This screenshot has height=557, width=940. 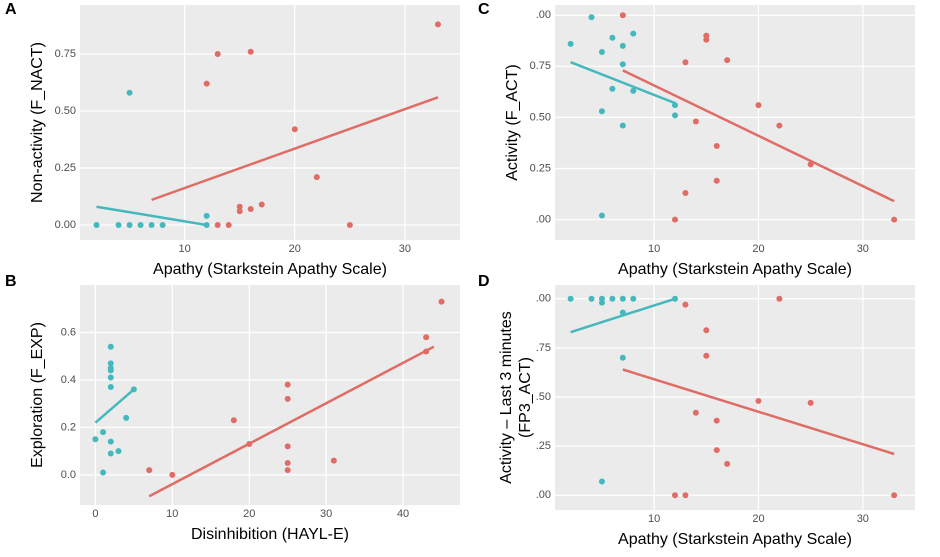 What do you see at coordinates (95, 514) in the screenshot?
I see `x-tick-label: 0` at bounding box center [95, 514].